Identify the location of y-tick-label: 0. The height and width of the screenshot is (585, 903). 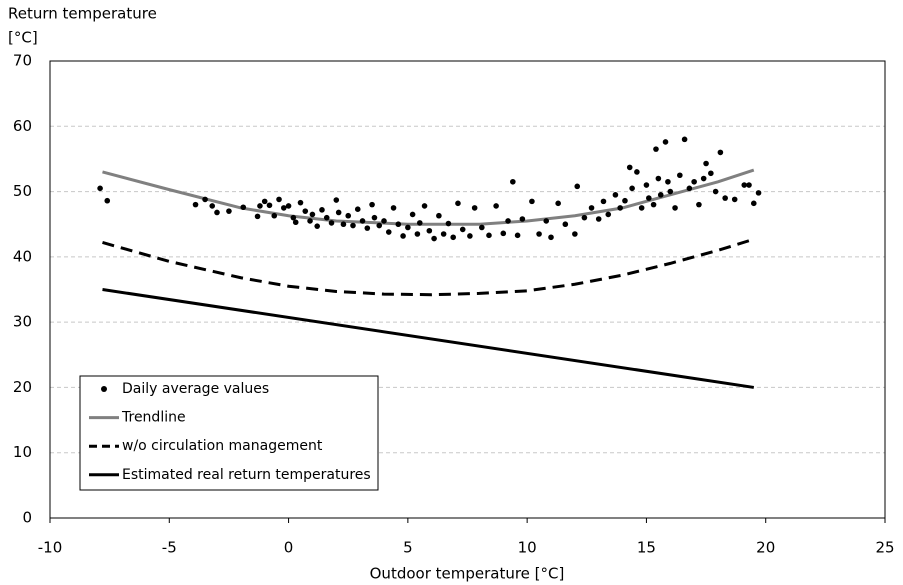
(27, 518).